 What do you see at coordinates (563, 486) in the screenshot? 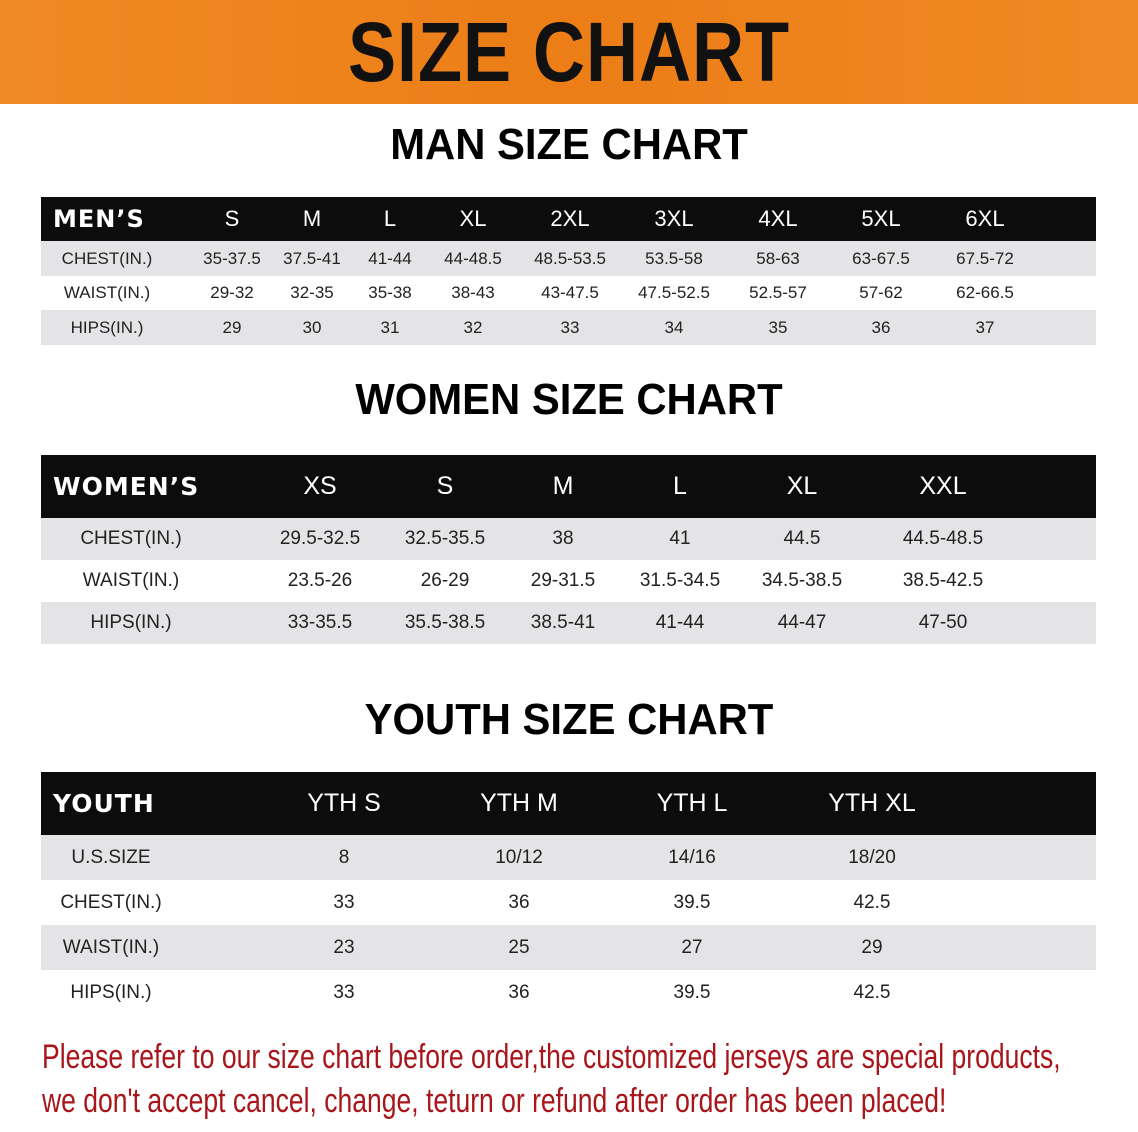
I see `size-header-cell: M` at bounding box center [563, 486].